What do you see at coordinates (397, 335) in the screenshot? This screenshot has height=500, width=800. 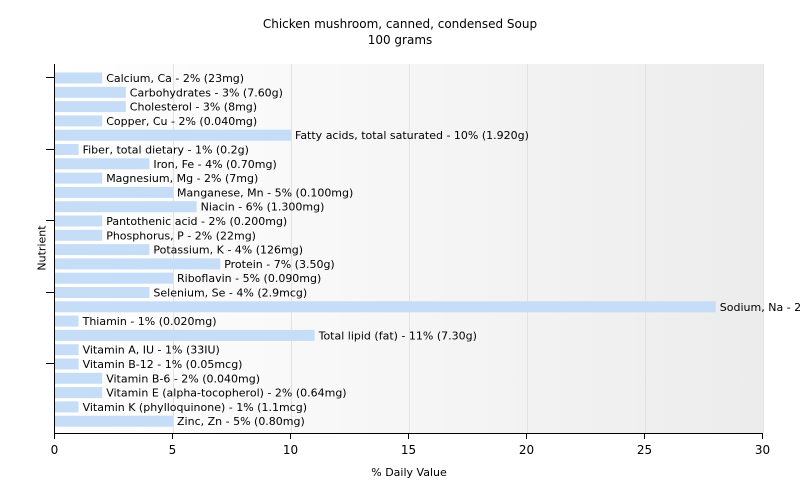 I see `bar-label: Total lipid (fat) - 11% (7.30g)` at bounding box center [397, 335].